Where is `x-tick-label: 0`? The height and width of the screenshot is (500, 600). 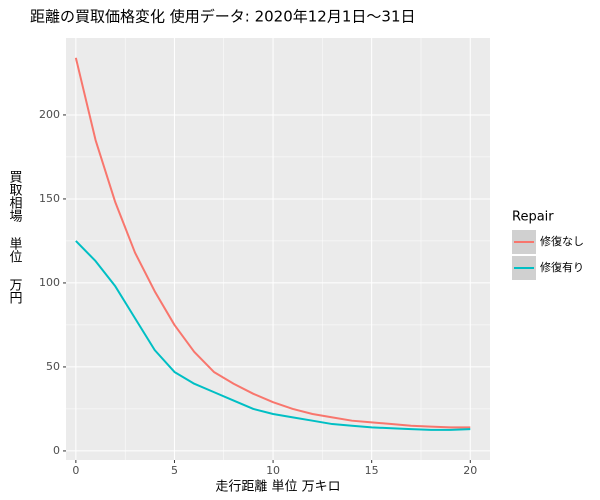
x-tick-label: 0 is located at coordinates (75, 470).